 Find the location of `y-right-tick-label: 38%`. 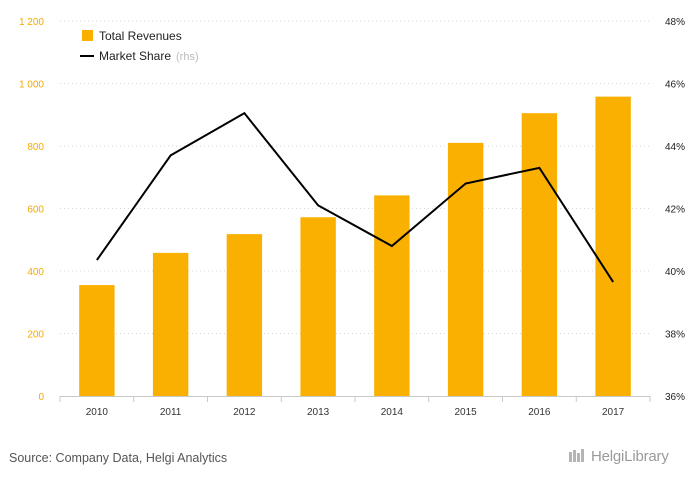

y-right-tick-label: 38% is located at coordinates (675, 335).